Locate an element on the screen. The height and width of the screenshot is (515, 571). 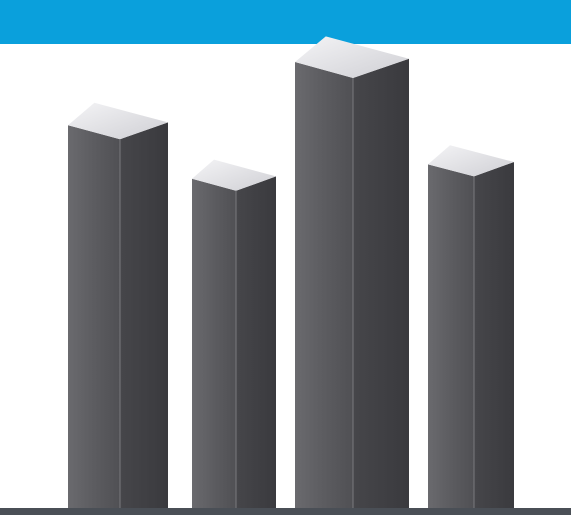
top-blue-band is located at coordinates (285, 22).